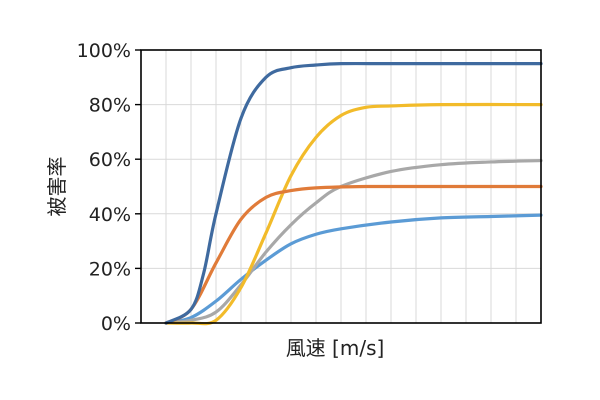 This screenshot has width=600, height=400. What do you see at coordinates (110, 106) in the screenshot?
I see `y-tick-label: 80%` at bounding box center [110, 106].